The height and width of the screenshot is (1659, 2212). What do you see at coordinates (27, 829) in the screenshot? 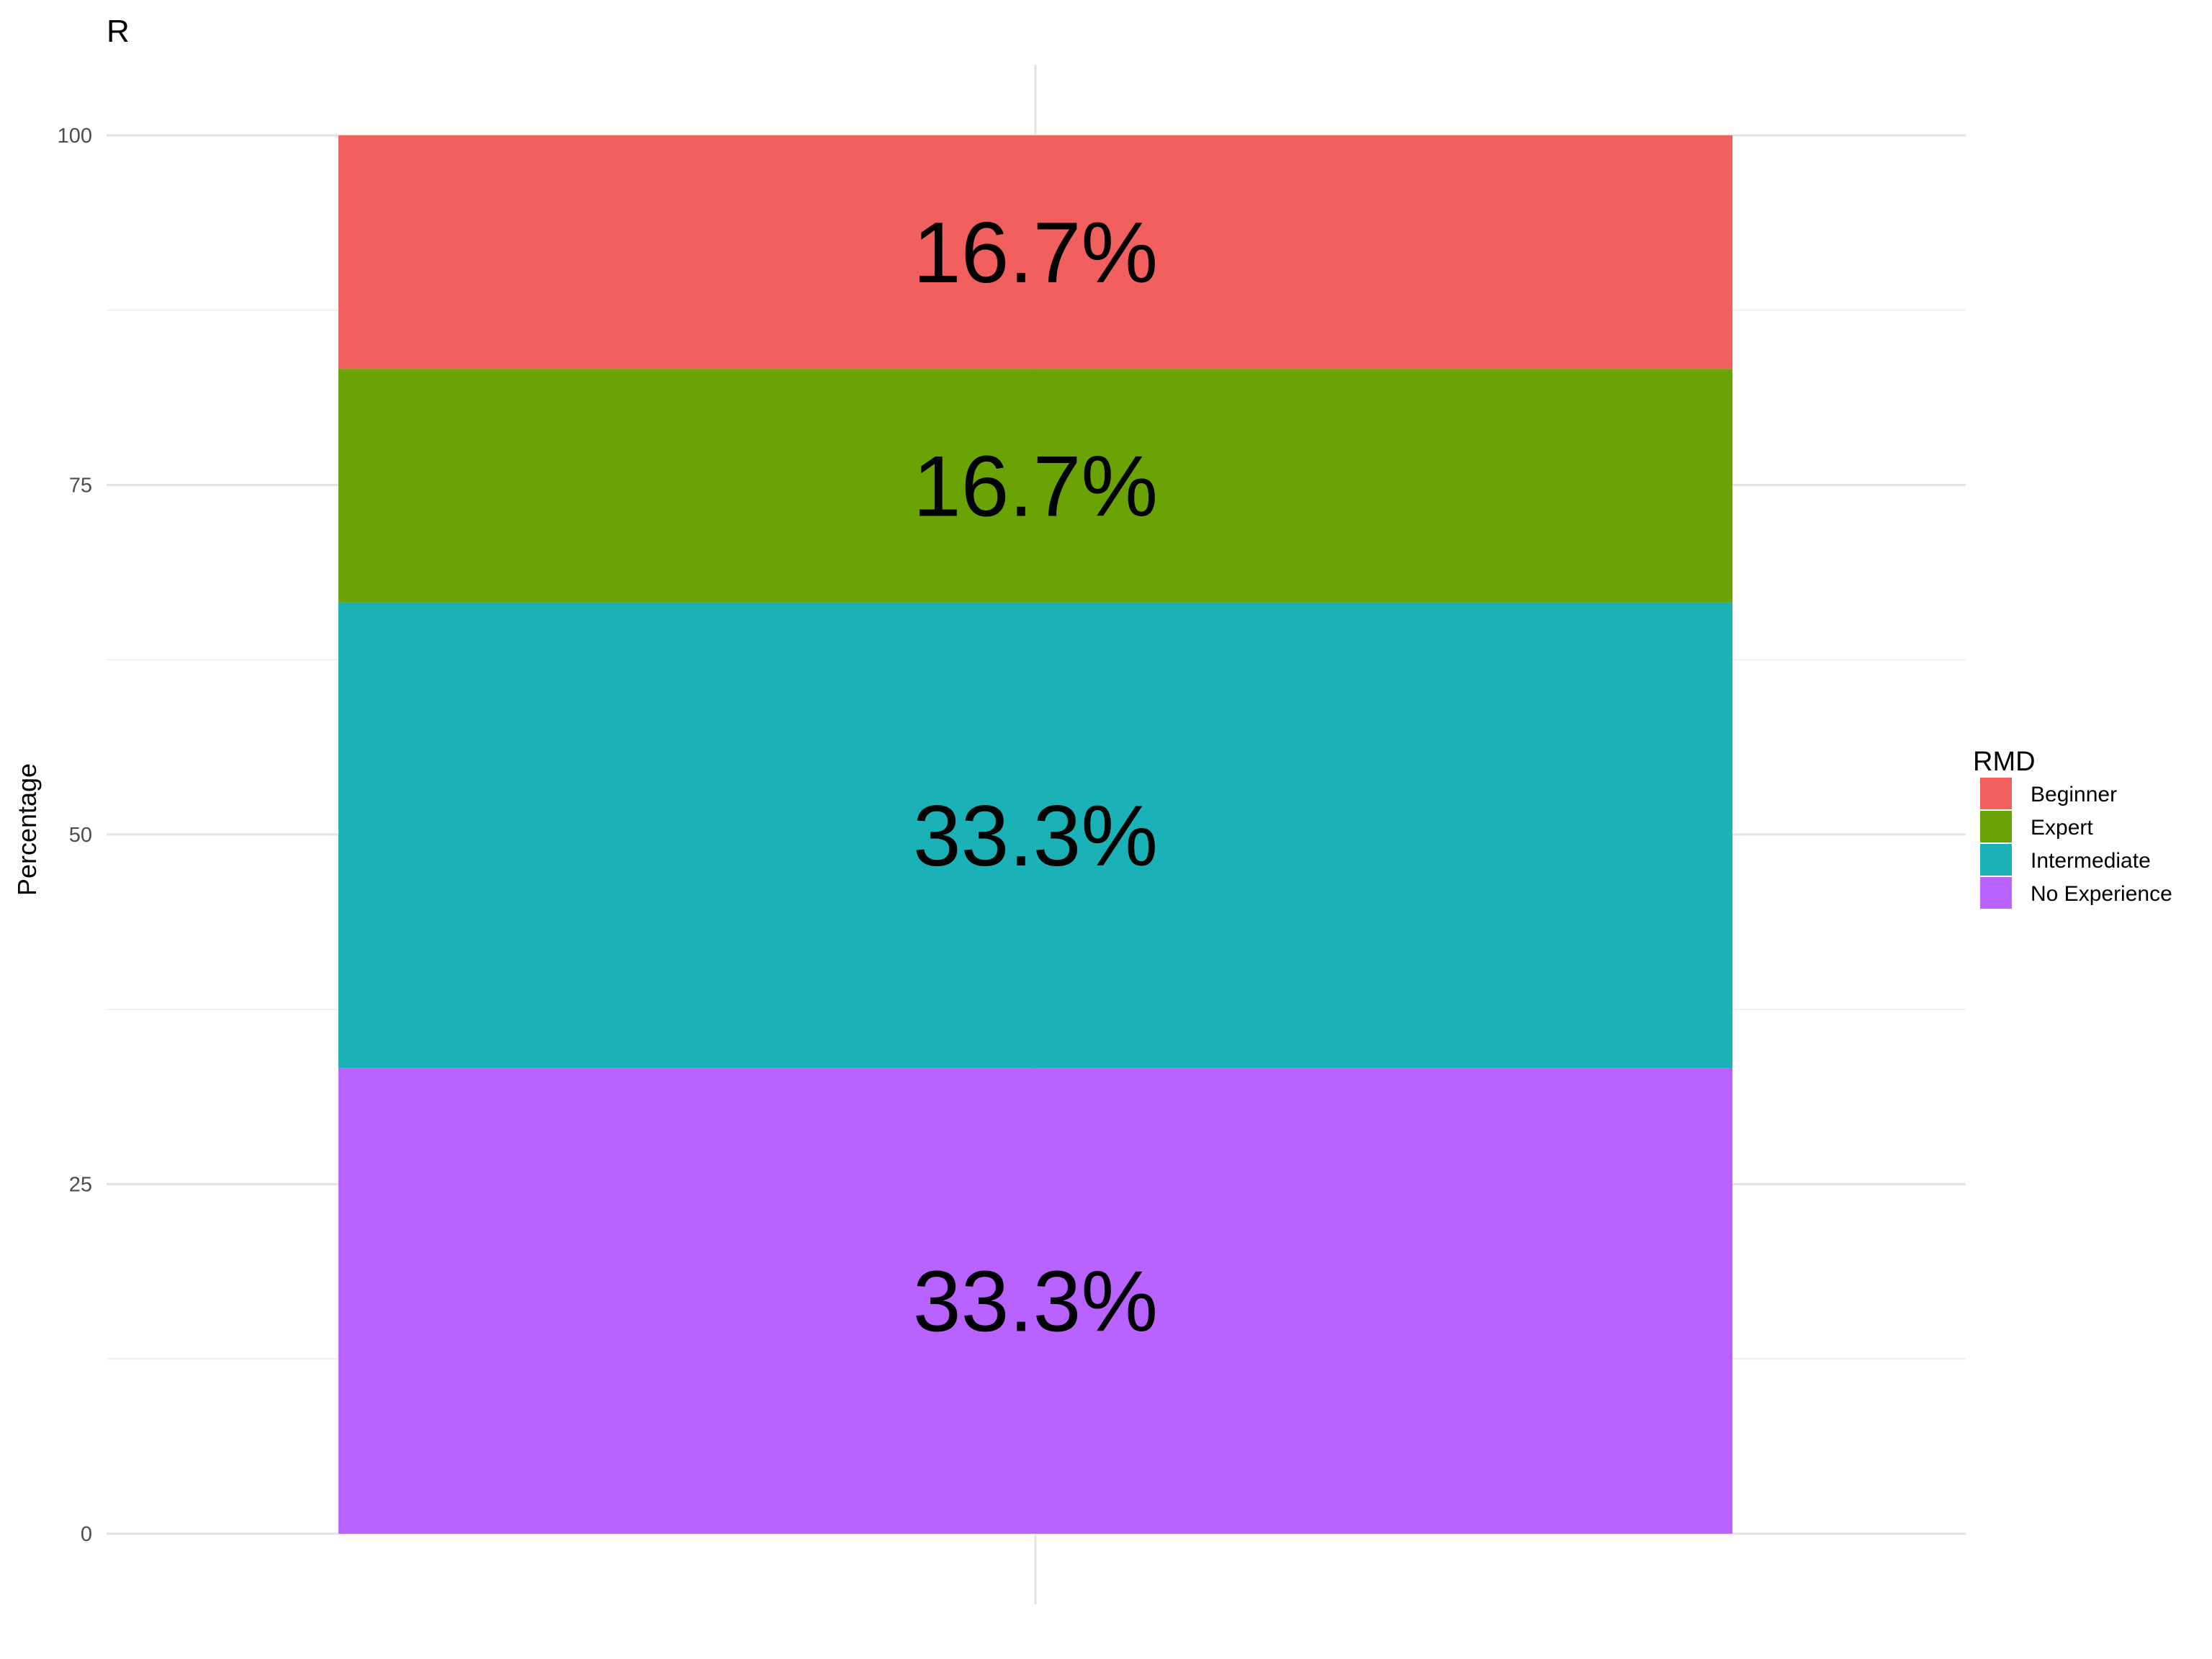
I see `y-axis-label: Percentage` at bounding box center [27, 829].